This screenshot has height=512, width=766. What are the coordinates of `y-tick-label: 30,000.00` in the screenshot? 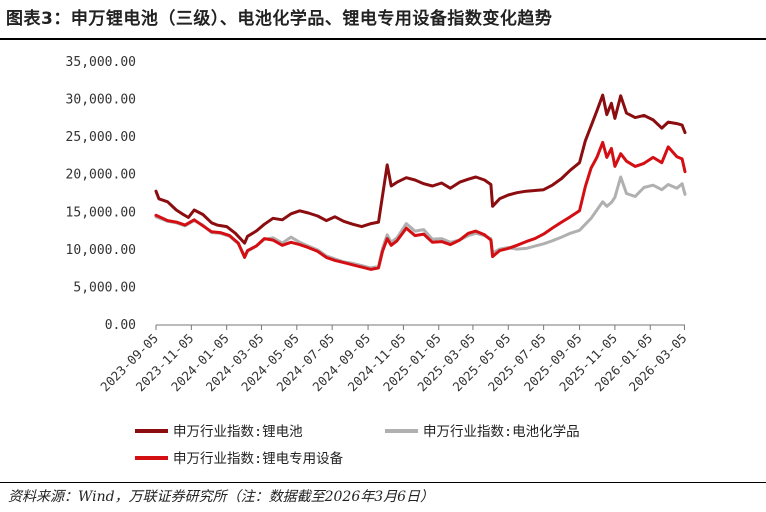 It's located at (101, 100).